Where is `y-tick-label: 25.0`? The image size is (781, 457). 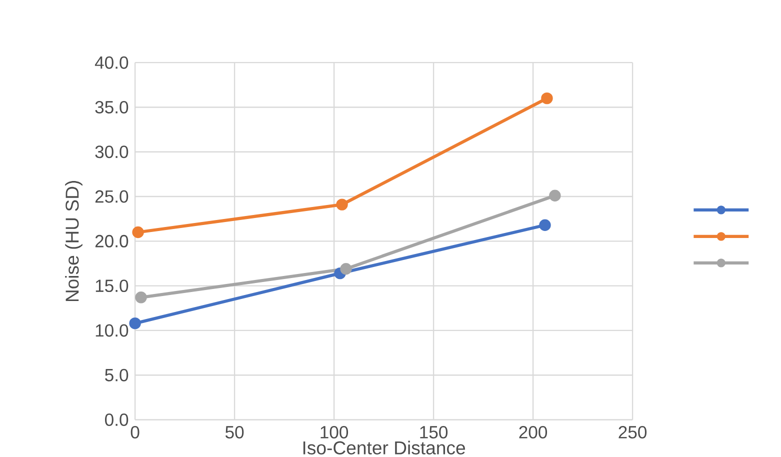
y-tick-label: 25.0 is located at coordinates (111, 196).